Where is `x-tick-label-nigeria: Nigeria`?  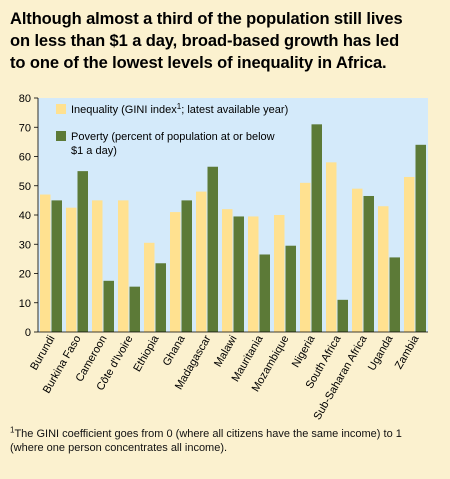
x-tick-label-nigeria: Nigeria is located at coordinates (304, 351).